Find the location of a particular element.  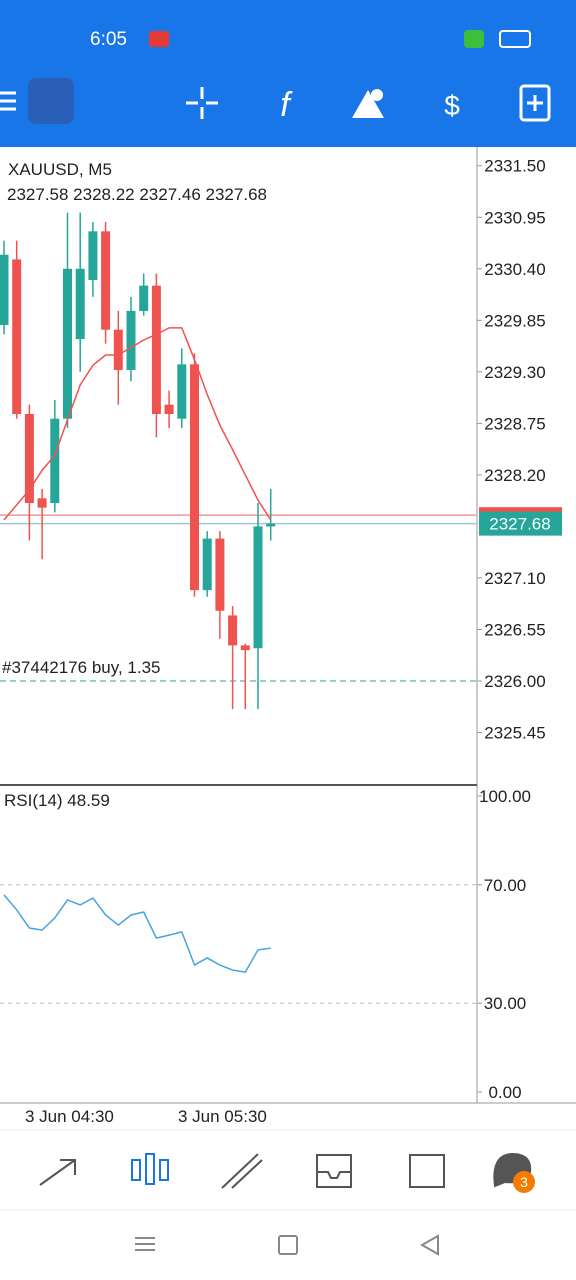

nav-quotes is located at coordinates (57, 1172).